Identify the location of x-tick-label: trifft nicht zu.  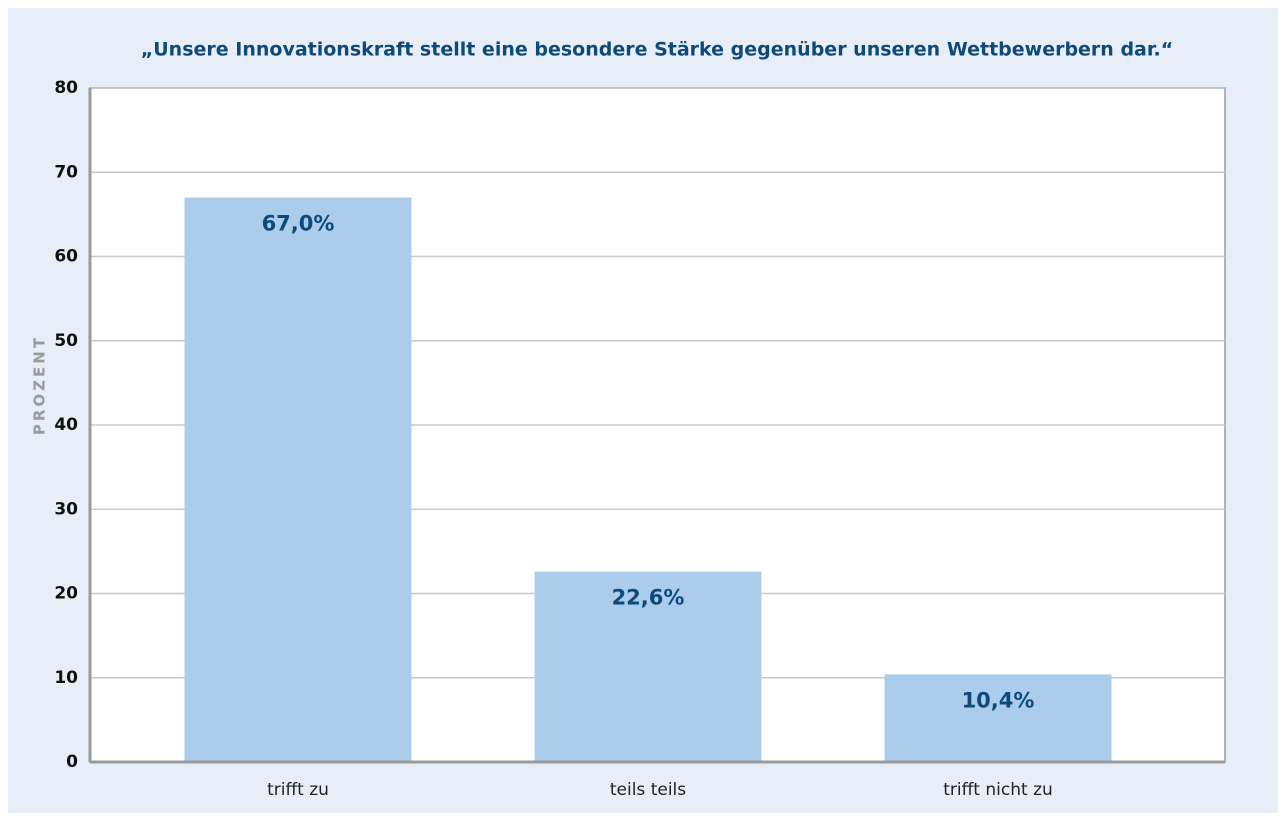
(998, 790).